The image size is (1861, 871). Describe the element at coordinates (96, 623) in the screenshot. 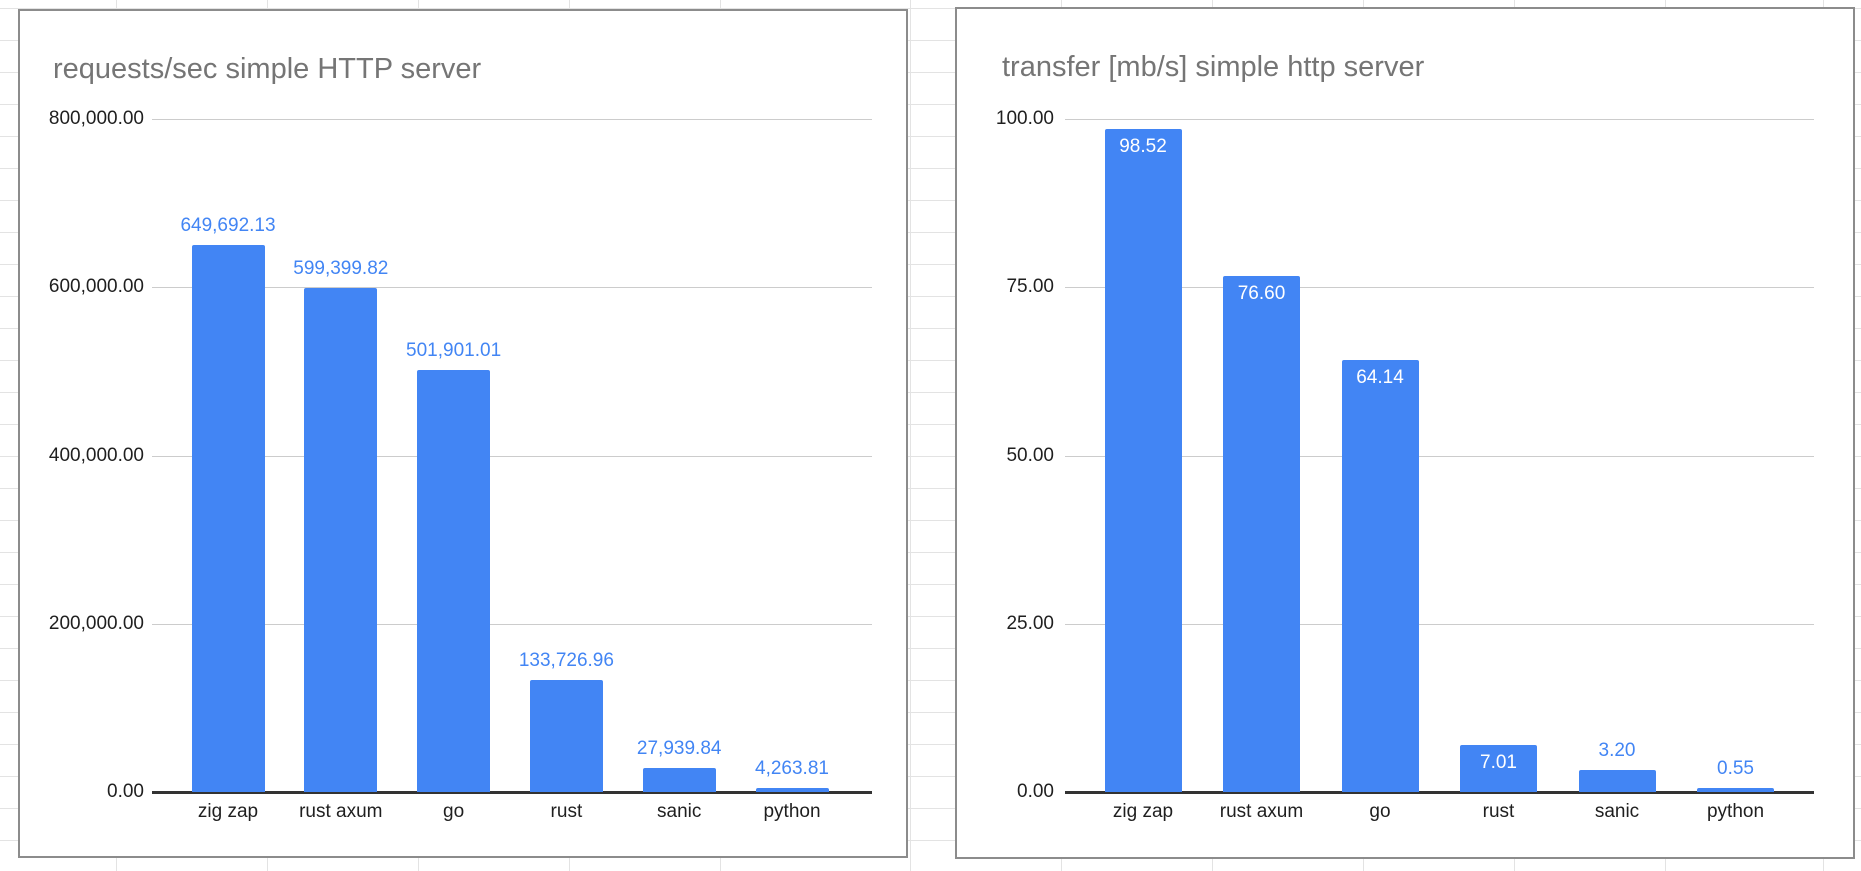

I see `y-axis-tick-label: 200,000.00` at that location.